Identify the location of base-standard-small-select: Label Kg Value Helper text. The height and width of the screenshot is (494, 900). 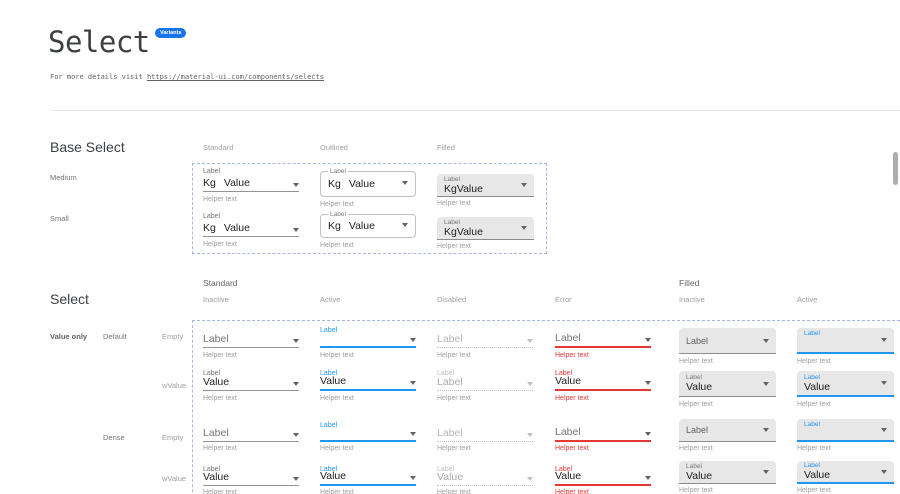
(251, 230).